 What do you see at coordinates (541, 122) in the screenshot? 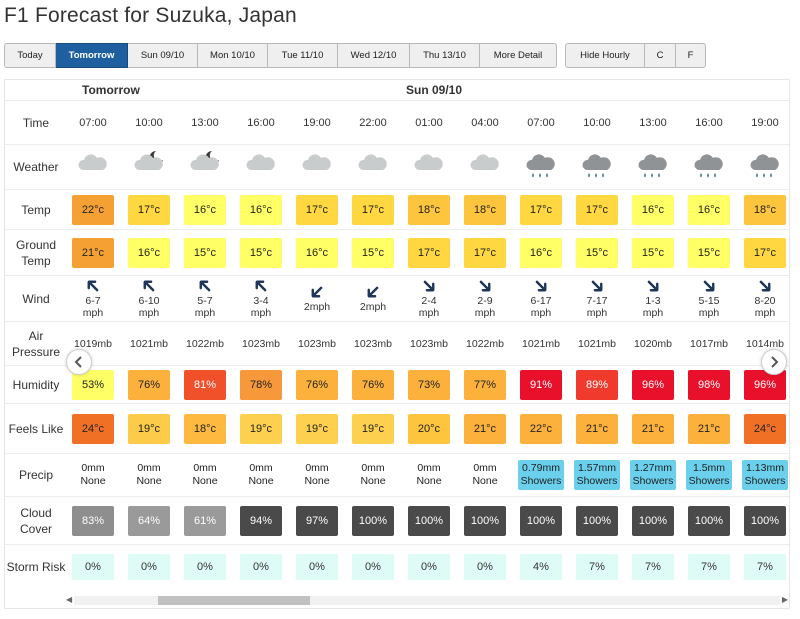
I see `time-cell: 07:00` at bounding box center [541, 122].